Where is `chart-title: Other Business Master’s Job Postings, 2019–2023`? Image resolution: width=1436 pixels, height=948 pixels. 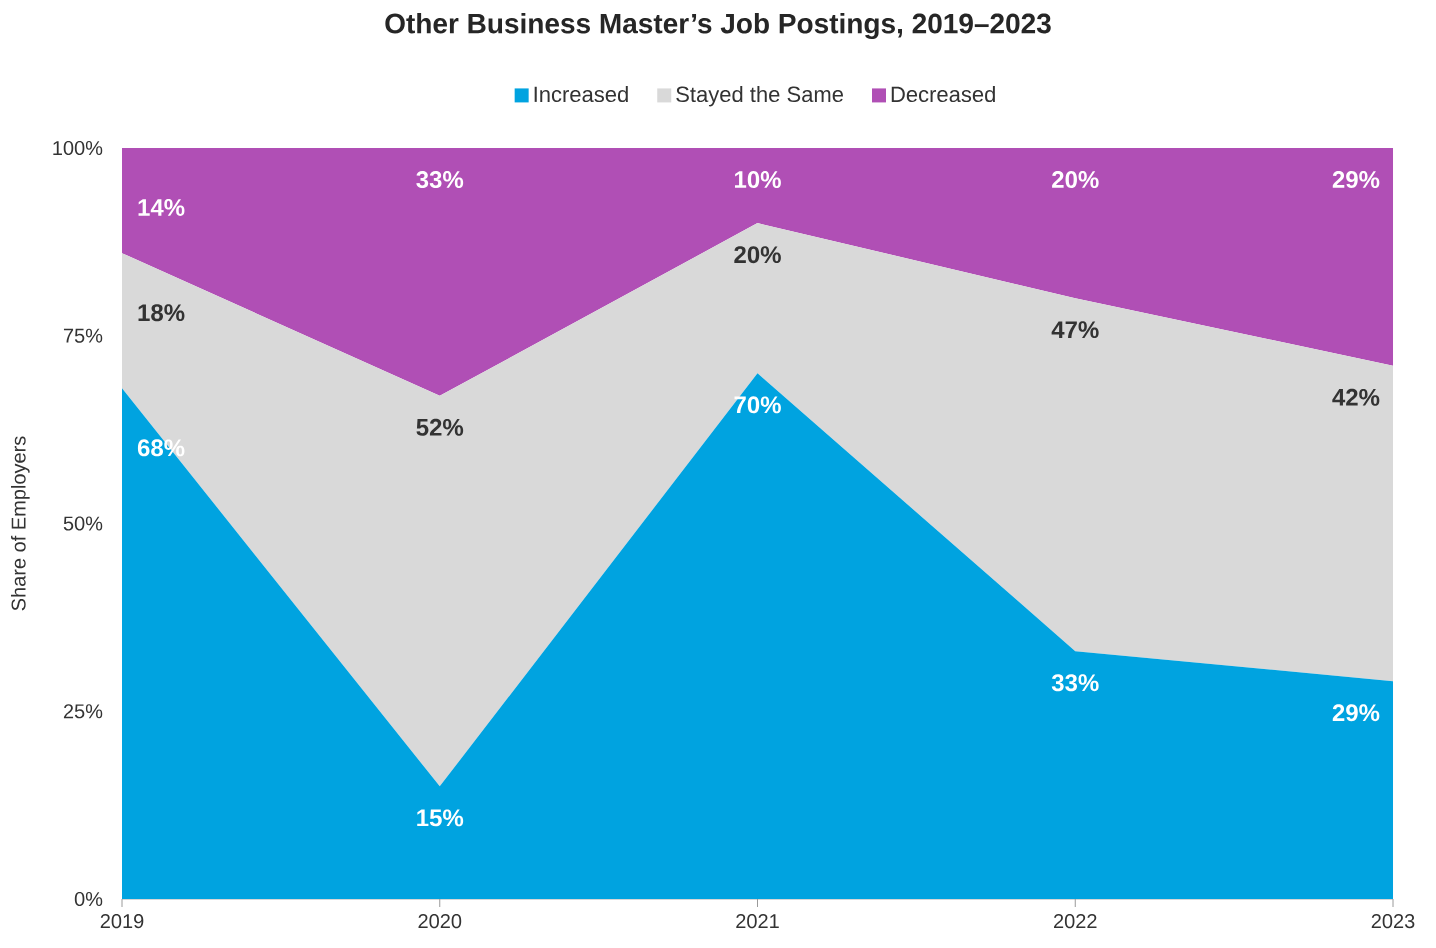 chart-title: Other Business Master’s Job Postings, 2019–2023 is located at coordinates (718, 26).